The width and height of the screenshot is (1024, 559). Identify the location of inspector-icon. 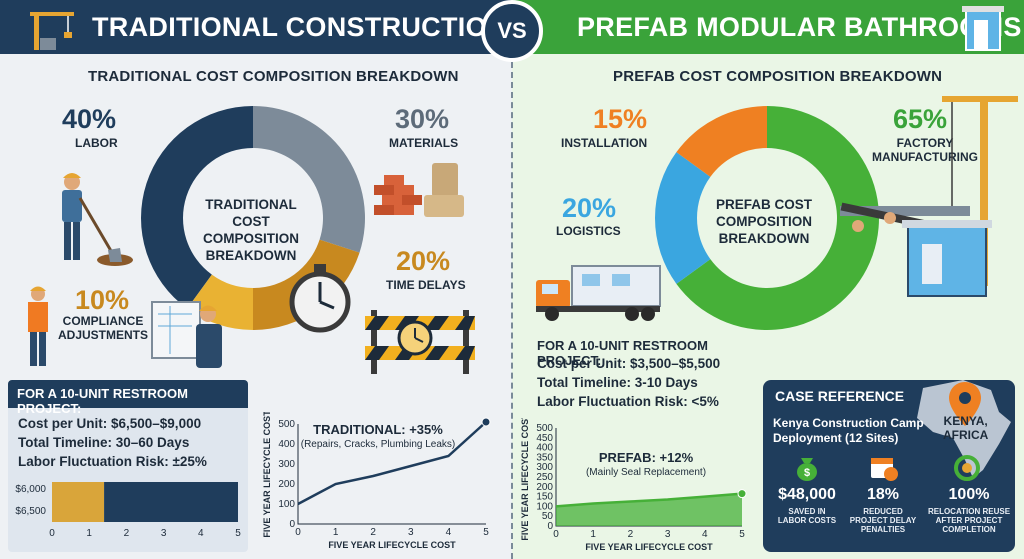
(38, 326).